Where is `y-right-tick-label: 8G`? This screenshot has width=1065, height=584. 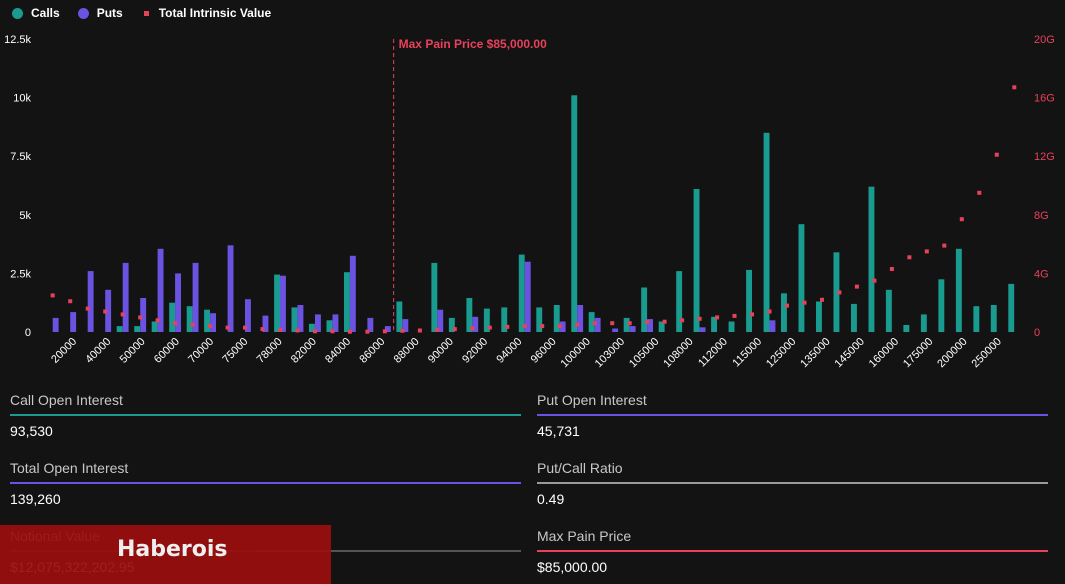
y-right-tick-label: 8G is located at coordinates (1041, 216).